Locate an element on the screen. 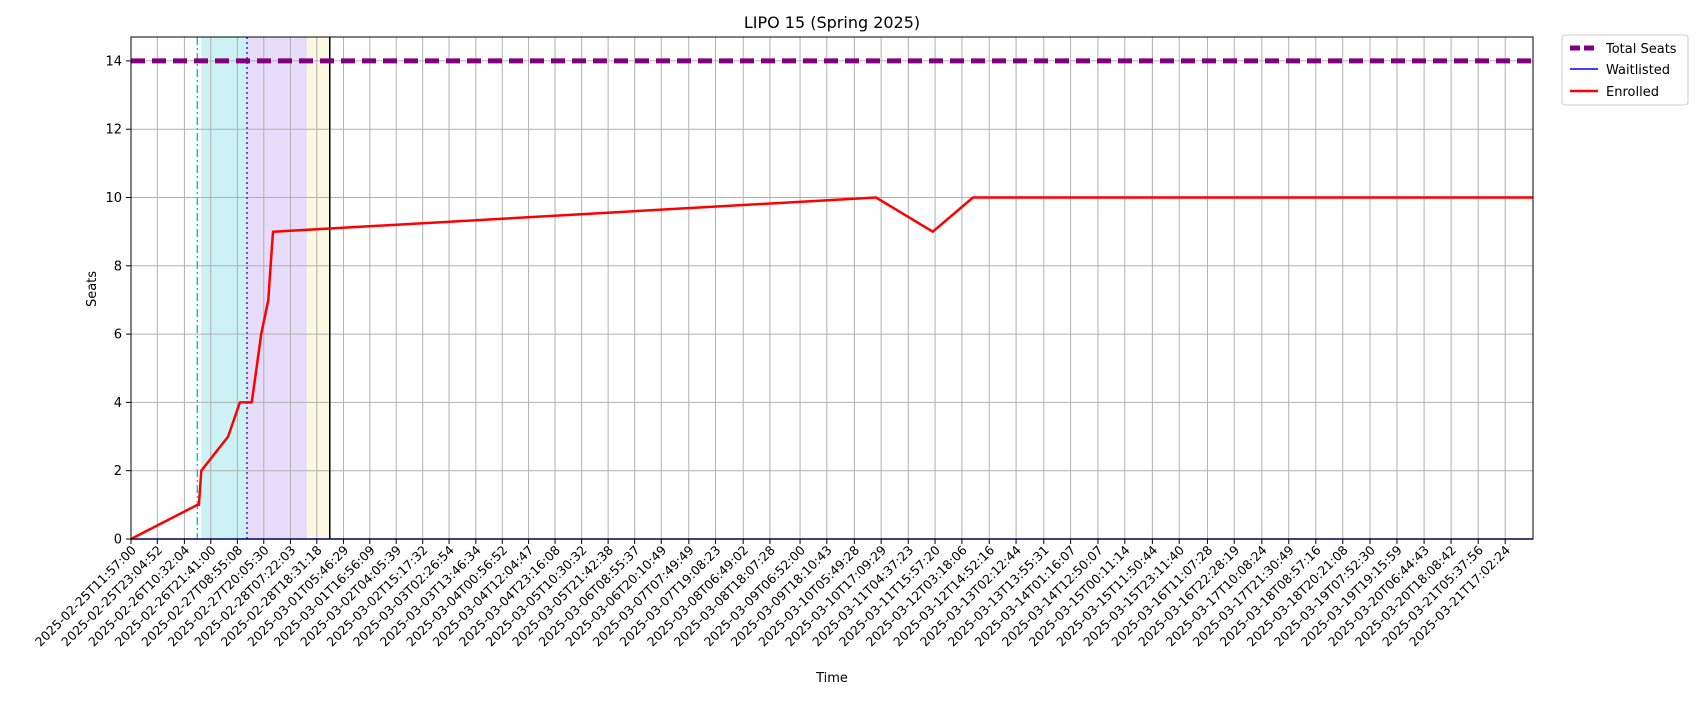  y-tick-label: 8 is located at coordinates (118, 266).